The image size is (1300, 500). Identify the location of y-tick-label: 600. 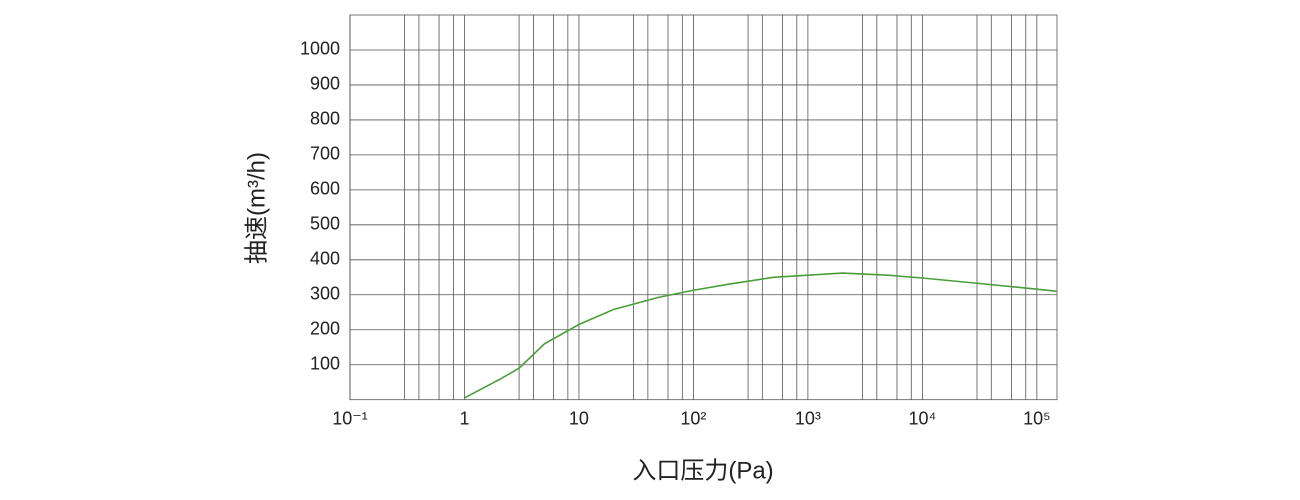
(325, 189).